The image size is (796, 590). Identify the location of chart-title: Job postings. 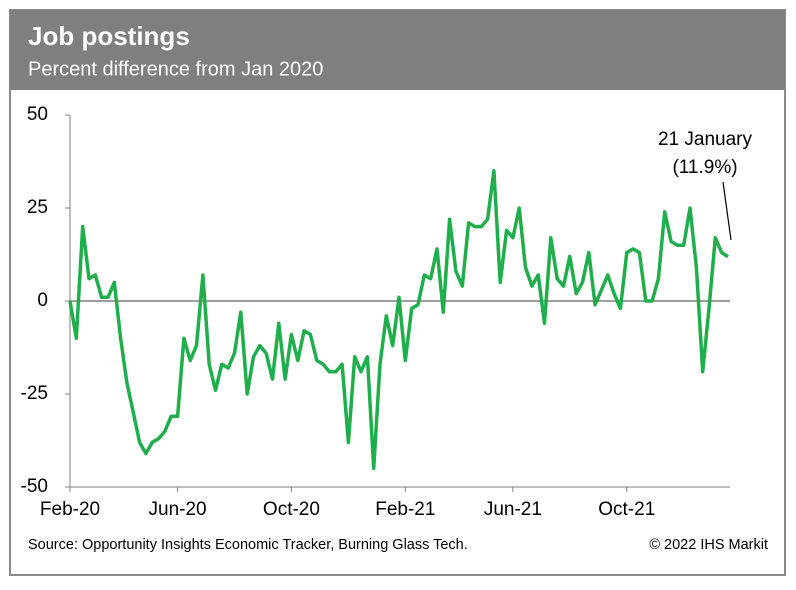
(109, 36).